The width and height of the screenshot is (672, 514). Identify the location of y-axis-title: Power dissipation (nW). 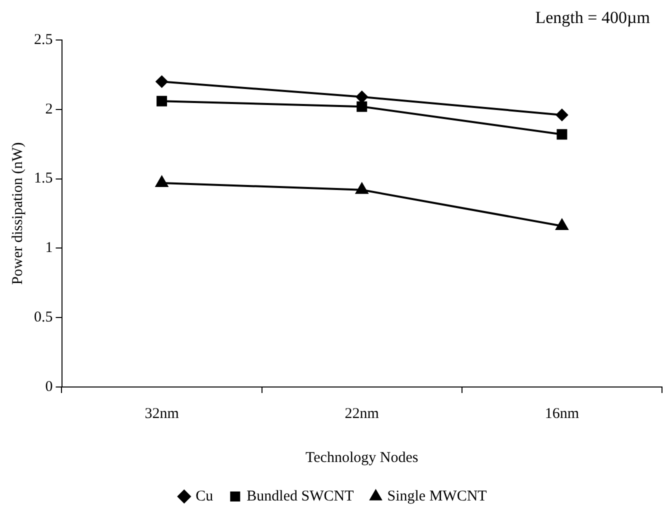
(18, 213).